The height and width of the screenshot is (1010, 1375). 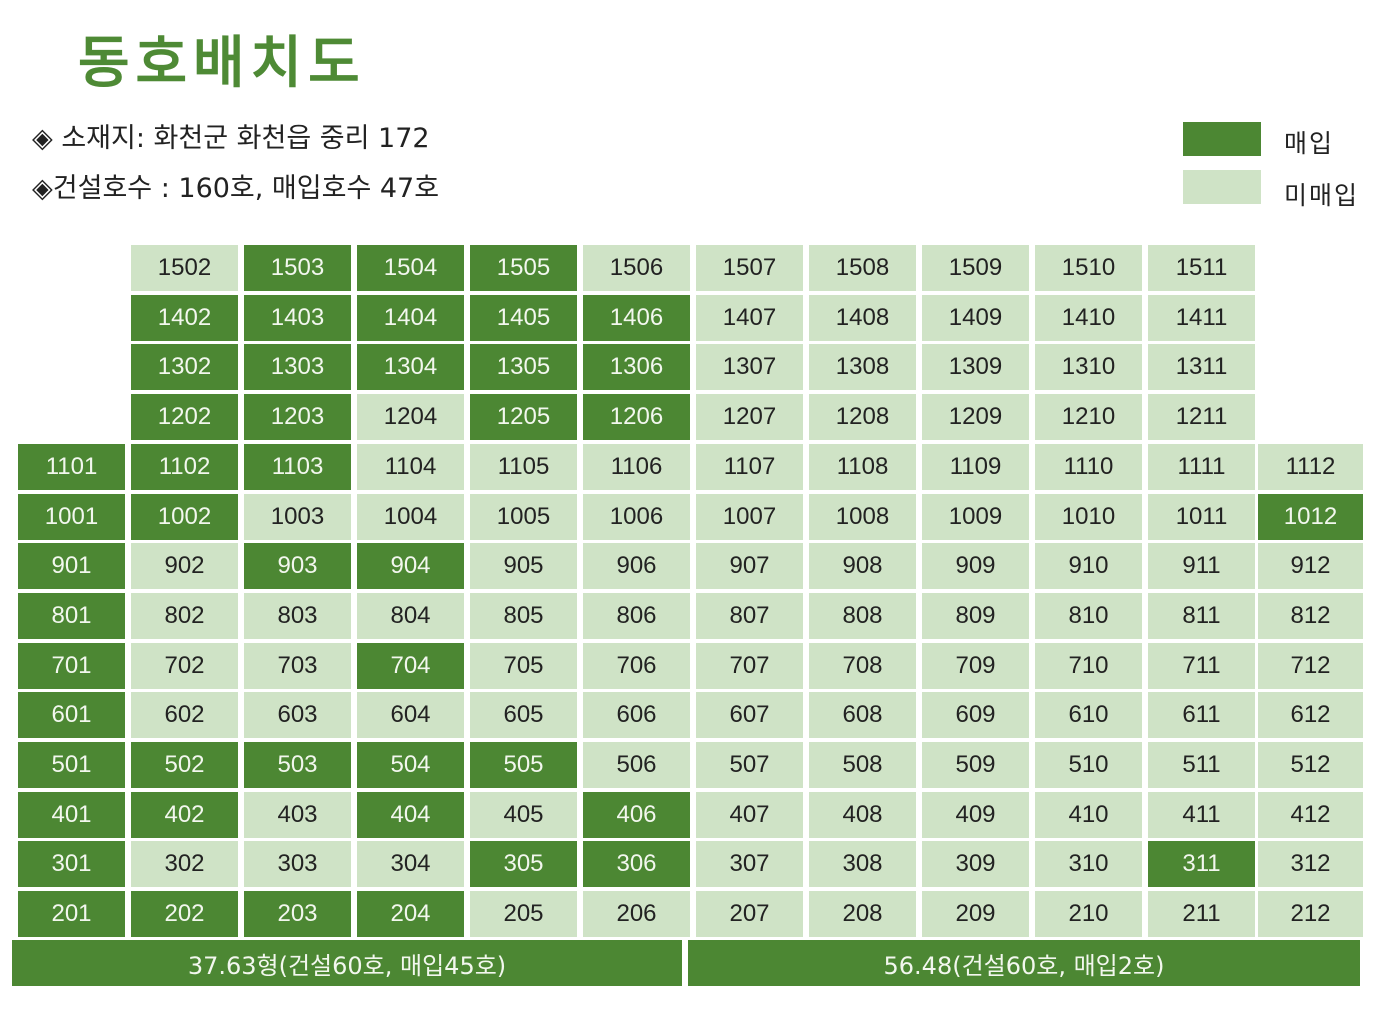 I want to click on unit-cell-204: 204, so click(x=410, y=914).